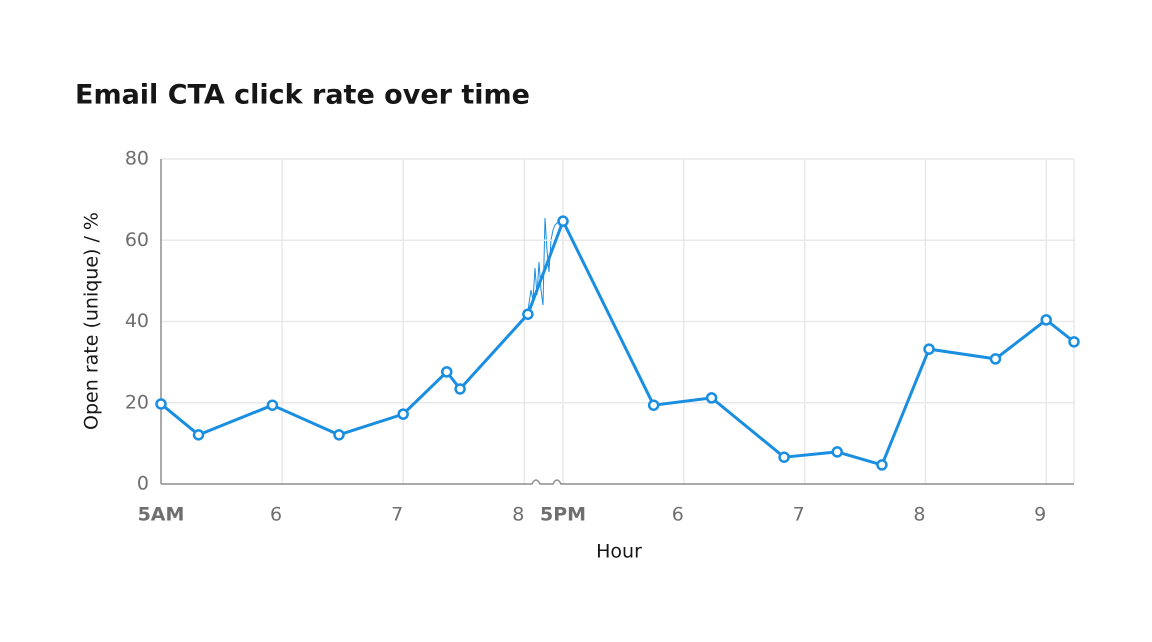  I want to click on x-tick-label: 5PM, so click(563, 515).